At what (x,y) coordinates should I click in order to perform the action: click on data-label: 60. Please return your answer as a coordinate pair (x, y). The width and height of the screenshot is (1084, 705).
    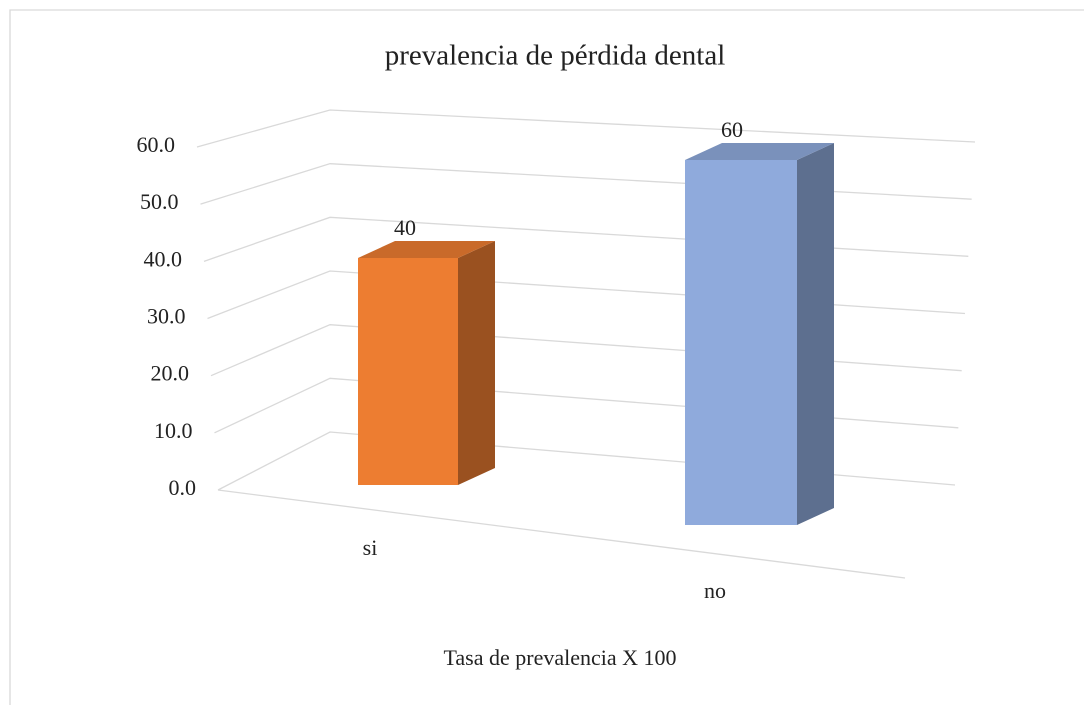
    Looking at the image, I should click on (732, 129).